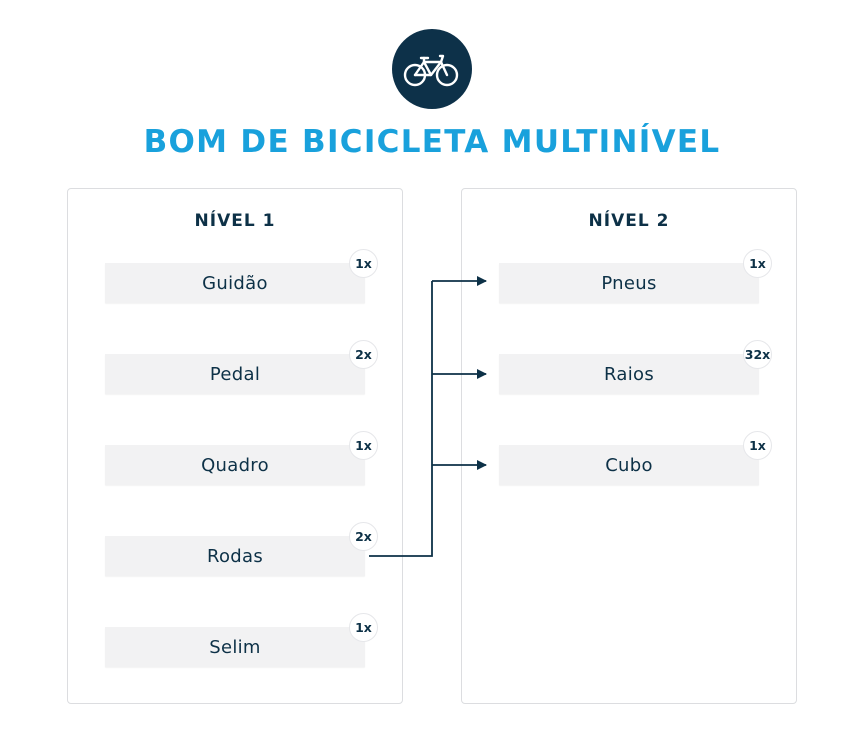  I want to click on bicycle-icon, so click(431, 70).